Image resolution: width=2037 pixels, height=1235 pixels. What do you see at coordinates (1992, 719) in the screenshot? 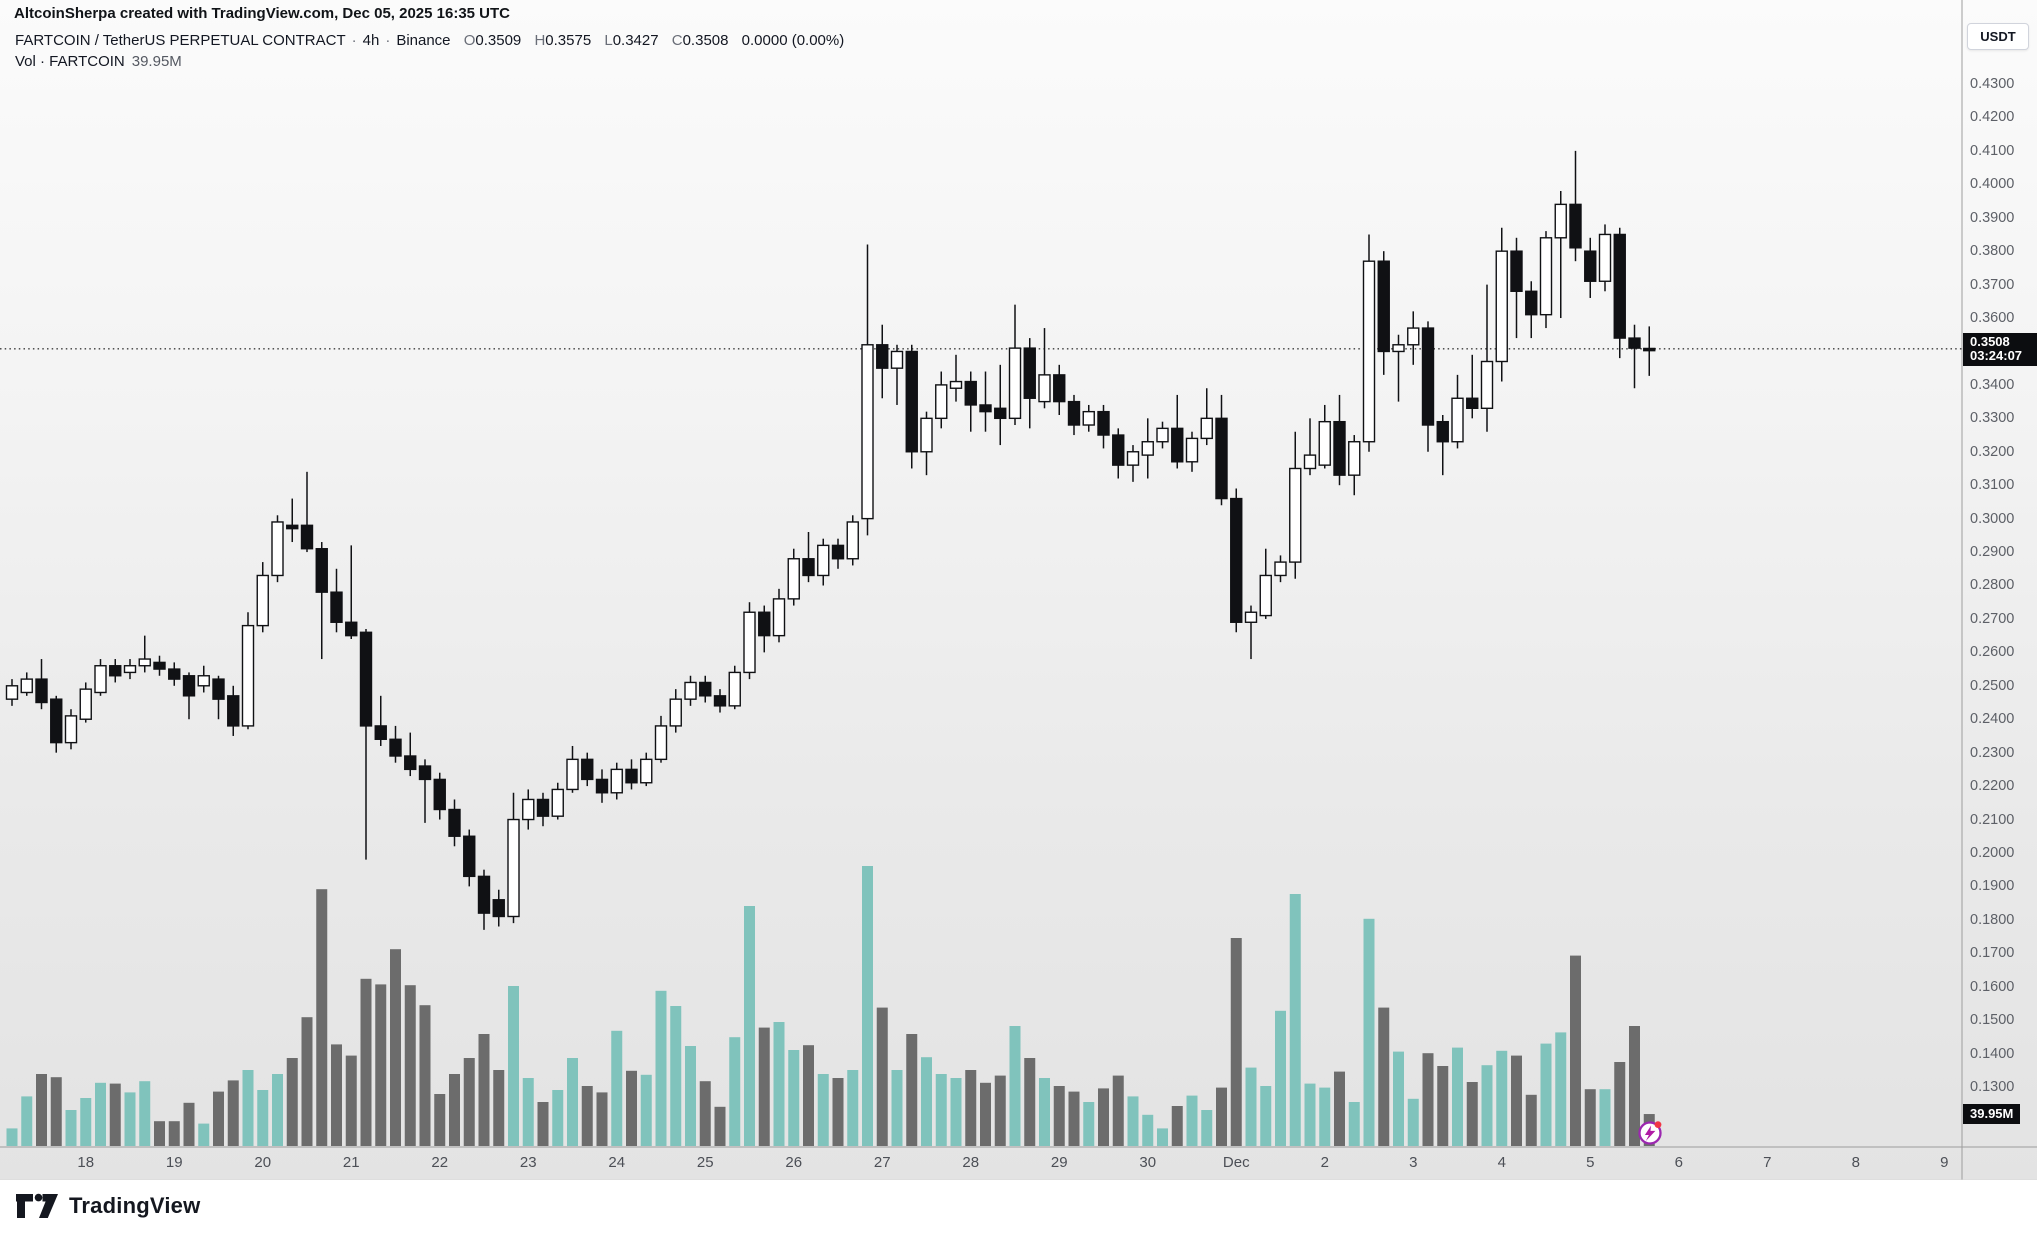
I see `price-tick-label: 0.2400` at bounding box center [1992, 719].